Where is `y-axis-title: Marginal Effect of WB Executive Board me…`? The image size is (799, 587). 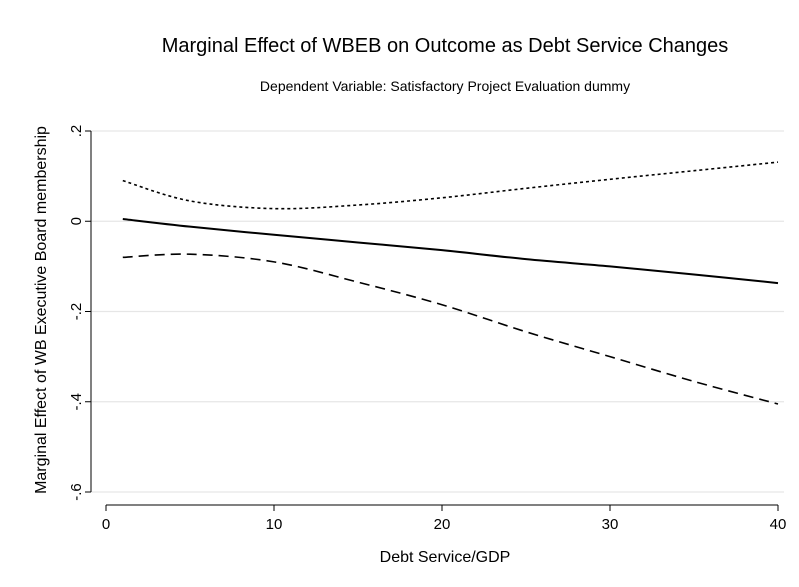 y-axis-title: Marginal Effect of WB Executive Board me… is located at coordinates (41, 310).